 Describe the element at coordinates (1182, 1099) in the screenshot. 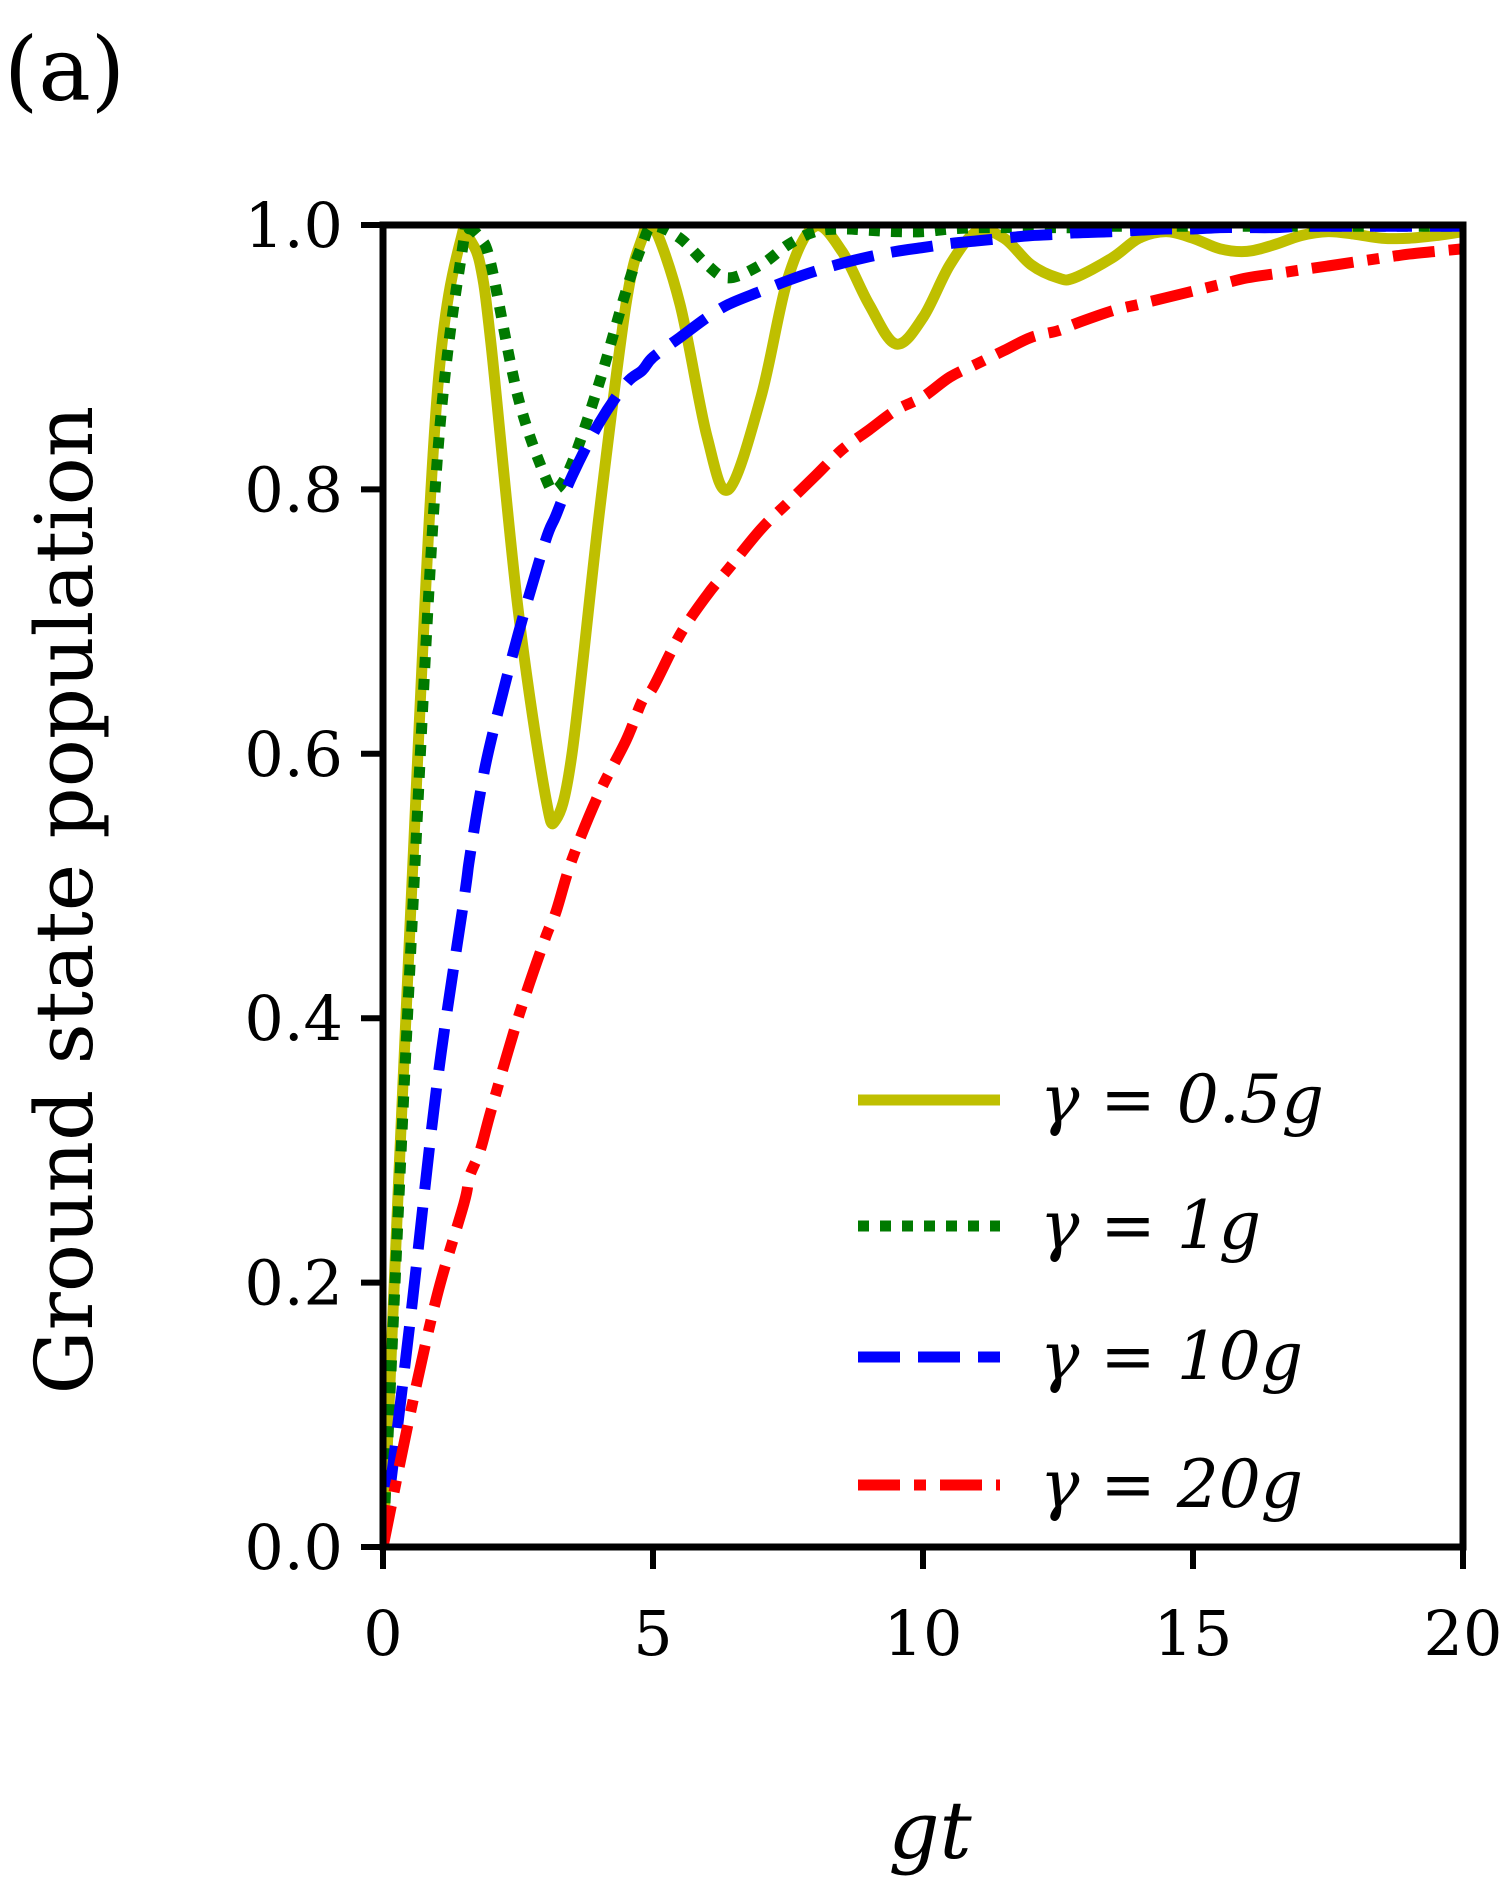

I see `legend-label-gamma-0-5g: γ = 0.5g` at that location.